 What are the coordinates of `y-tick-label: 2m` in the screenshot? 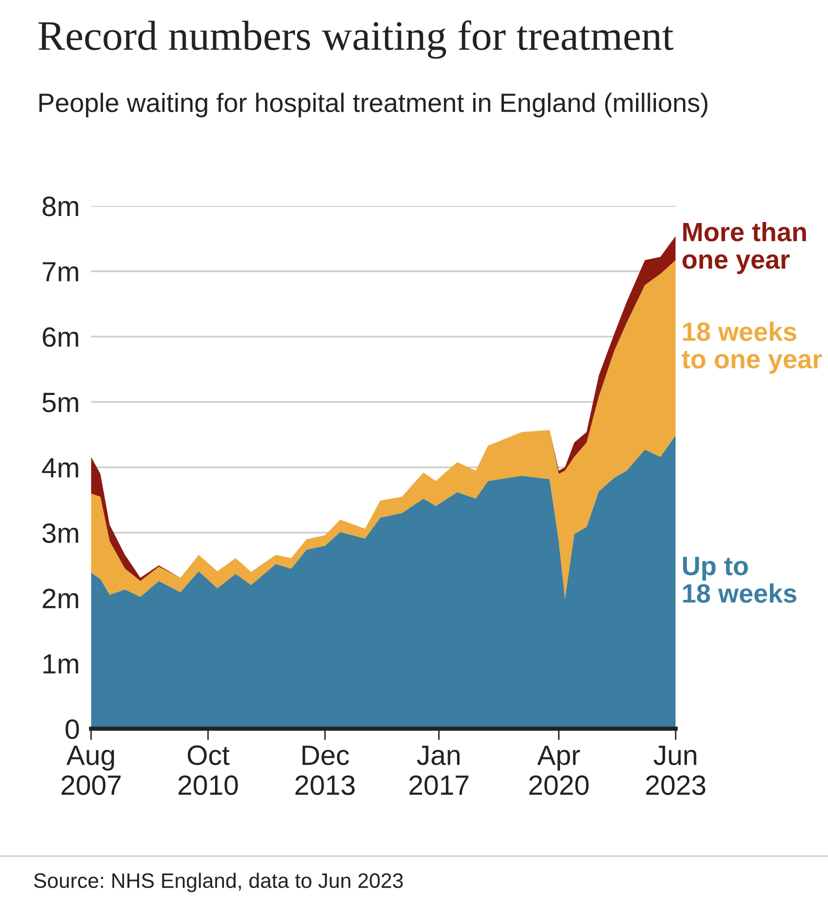 It's located at (60, 598).